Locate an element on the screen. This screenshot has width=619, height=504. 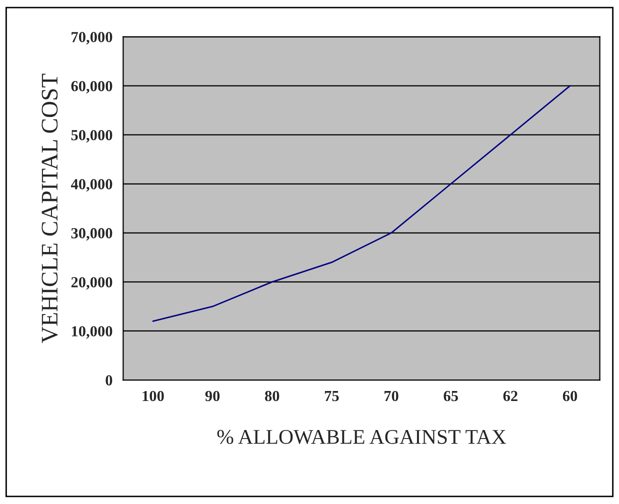
y-tick-label: 50,000 is located at coordinates (91, 136).